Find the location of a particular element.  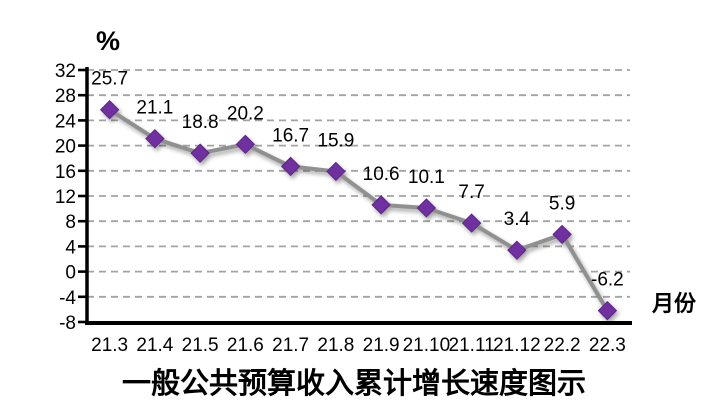

data-point-label: 5.9 is located at coordinates (562, 203).